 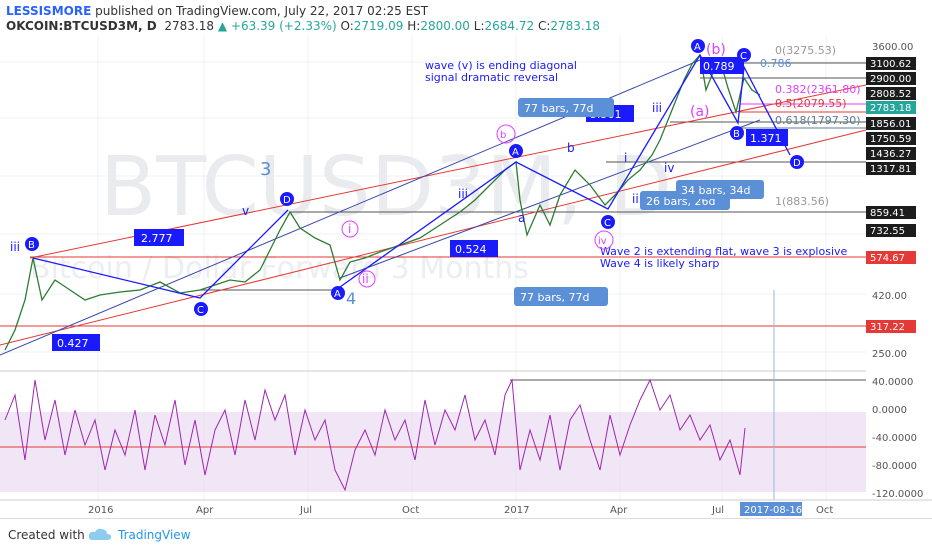 I want to click on low-label: L:, so click(x=479, y=26).